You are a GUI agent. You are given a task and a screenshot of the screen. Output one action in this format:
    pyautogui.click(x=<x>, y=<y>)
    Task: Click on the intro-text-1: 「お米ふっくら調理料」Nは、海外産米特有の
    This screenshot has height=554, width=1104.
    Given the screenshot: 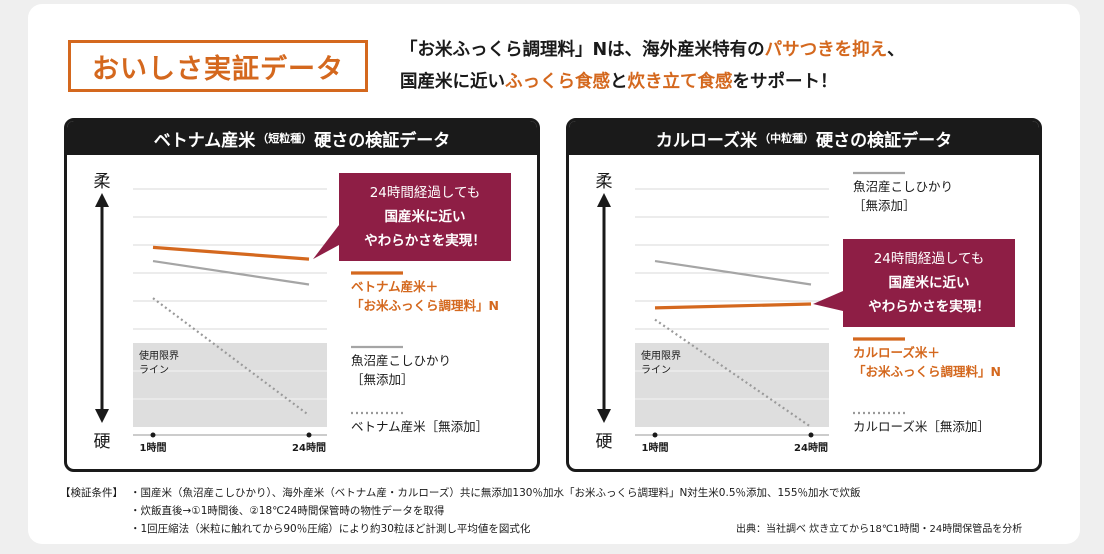 What is the action you would take?
    pyautogui.click(x=582, y=50)
    